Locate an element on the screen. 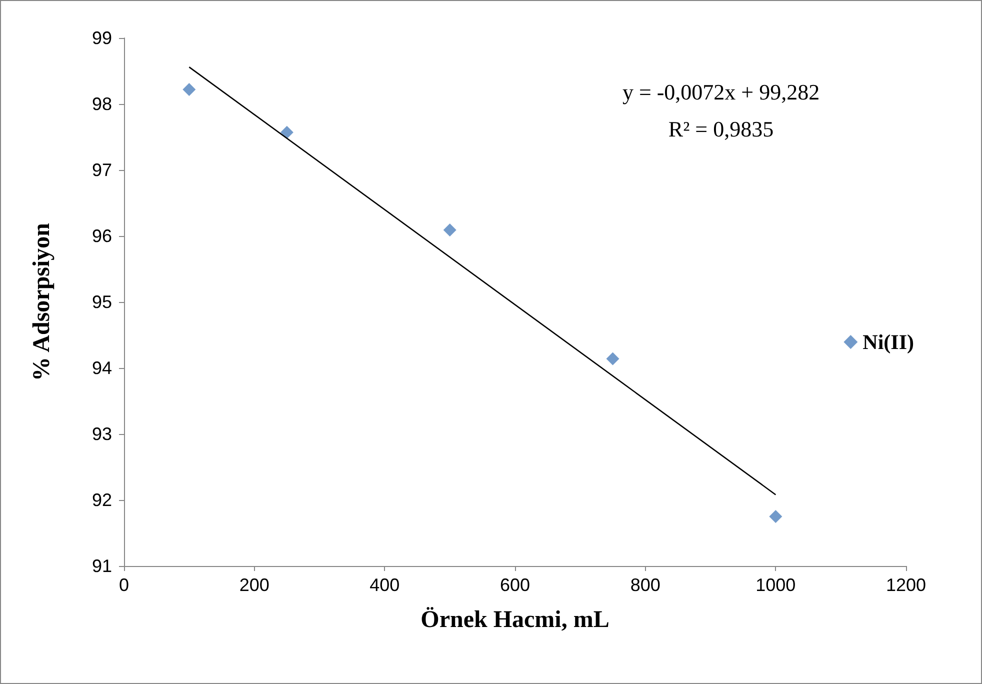 The height and width of the screenshot is (684, 982). x-tick-label: 400 is located at coordinates (385, 585).